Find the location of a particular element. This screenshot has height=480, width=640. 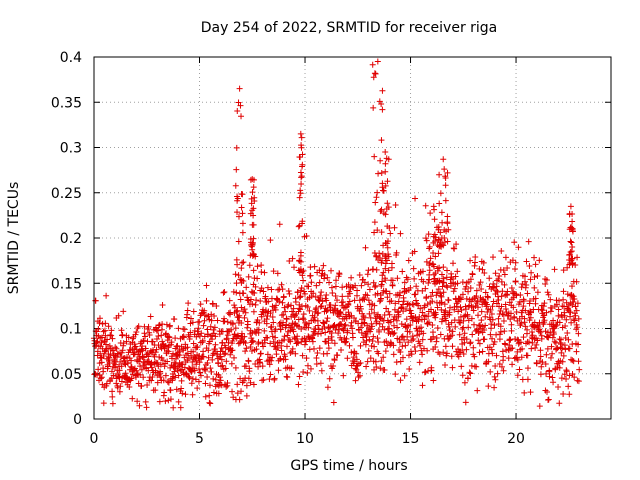

y-tick-label: 0 is located at coordinates (77, 420).